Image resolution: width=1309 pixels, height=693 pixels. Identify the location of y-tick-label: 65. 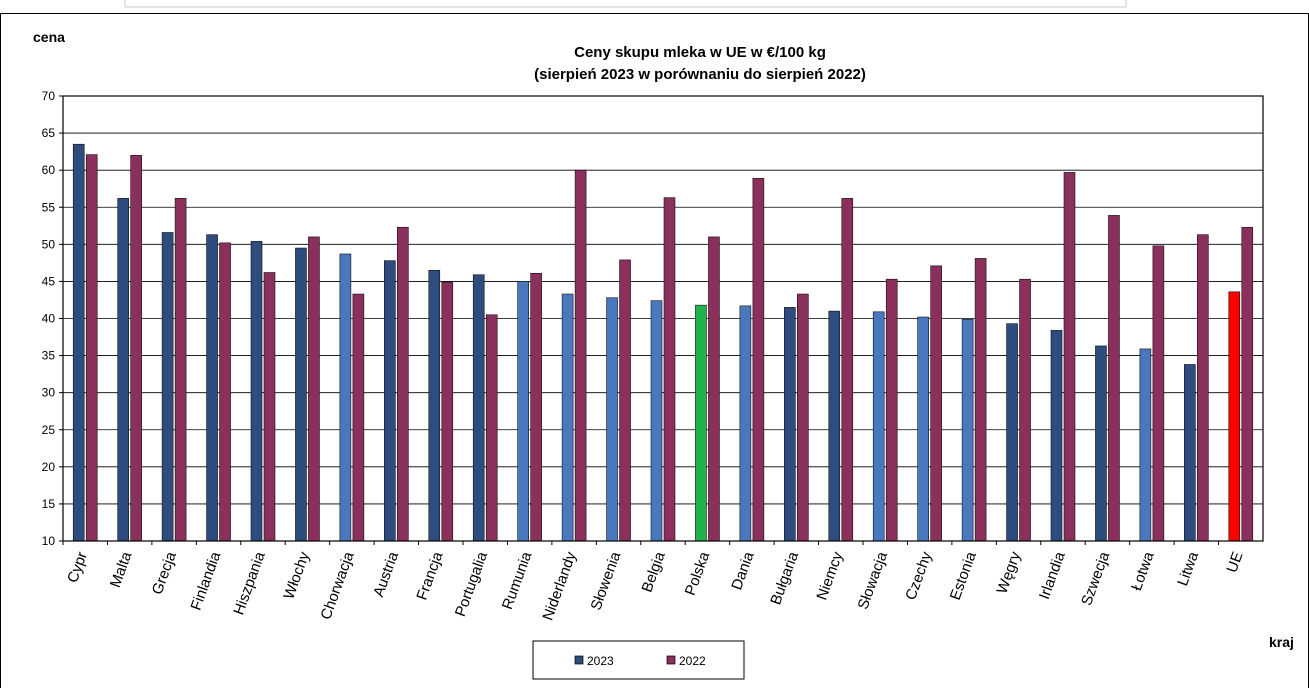
(49, 133).